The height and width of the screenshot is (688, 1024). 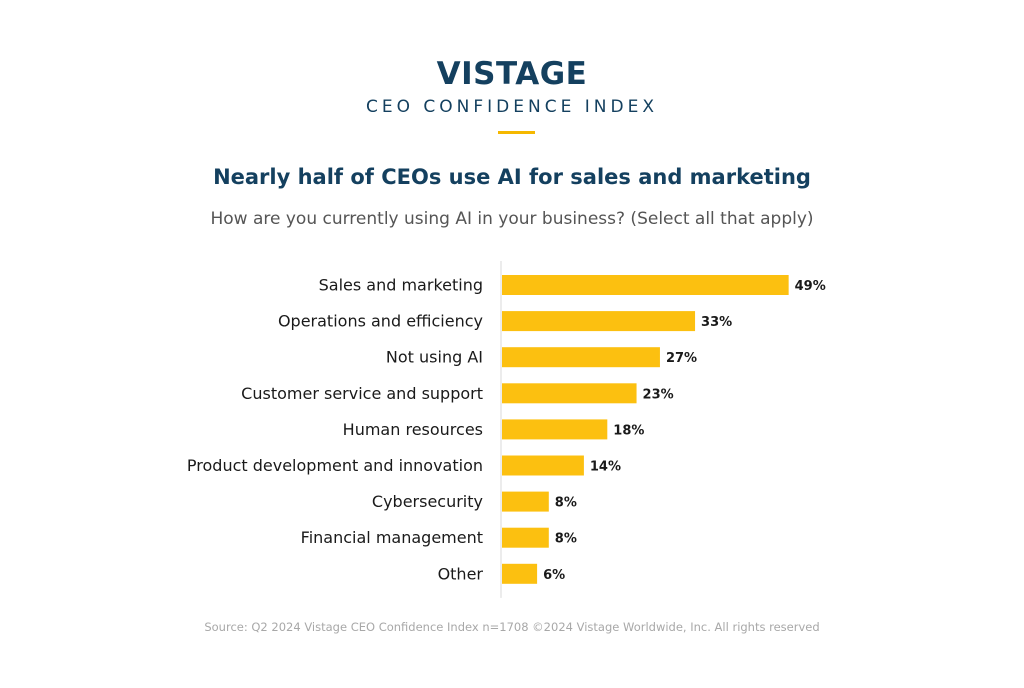 What do you see at coordinates (392, 537) in the screenshot?
I see `category-label: Financial management` at bounding box center [392, 537].